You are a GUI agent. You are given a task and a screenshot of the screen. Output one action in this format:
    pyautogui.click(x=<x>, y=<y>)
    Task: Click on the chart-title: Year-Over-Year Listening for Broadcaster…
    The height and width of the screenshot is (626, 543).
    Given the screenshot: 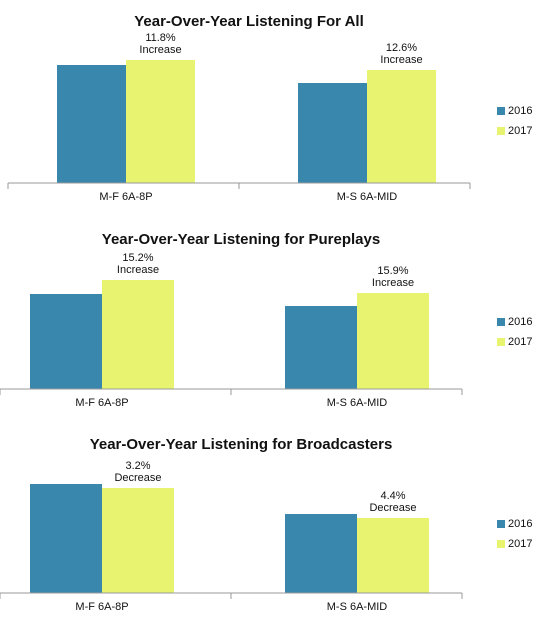 What is the action you would take?
    pyautogui.click(x=241, y=444)
    